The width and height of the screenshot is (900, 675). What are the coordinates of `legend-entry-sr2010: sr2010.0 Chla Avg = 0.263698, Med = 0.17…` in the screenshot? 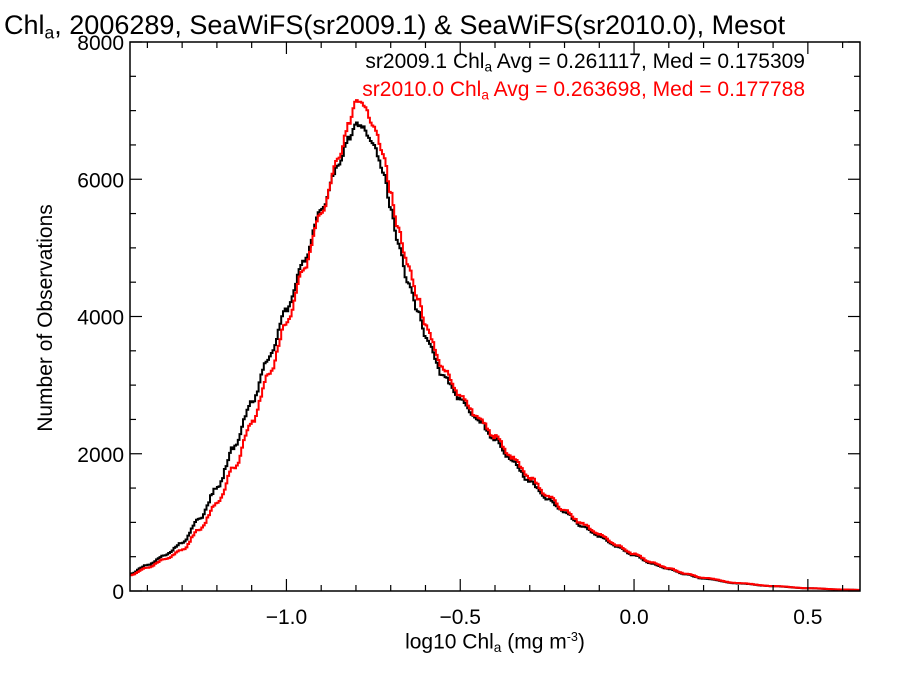 It's located at (583, 90).